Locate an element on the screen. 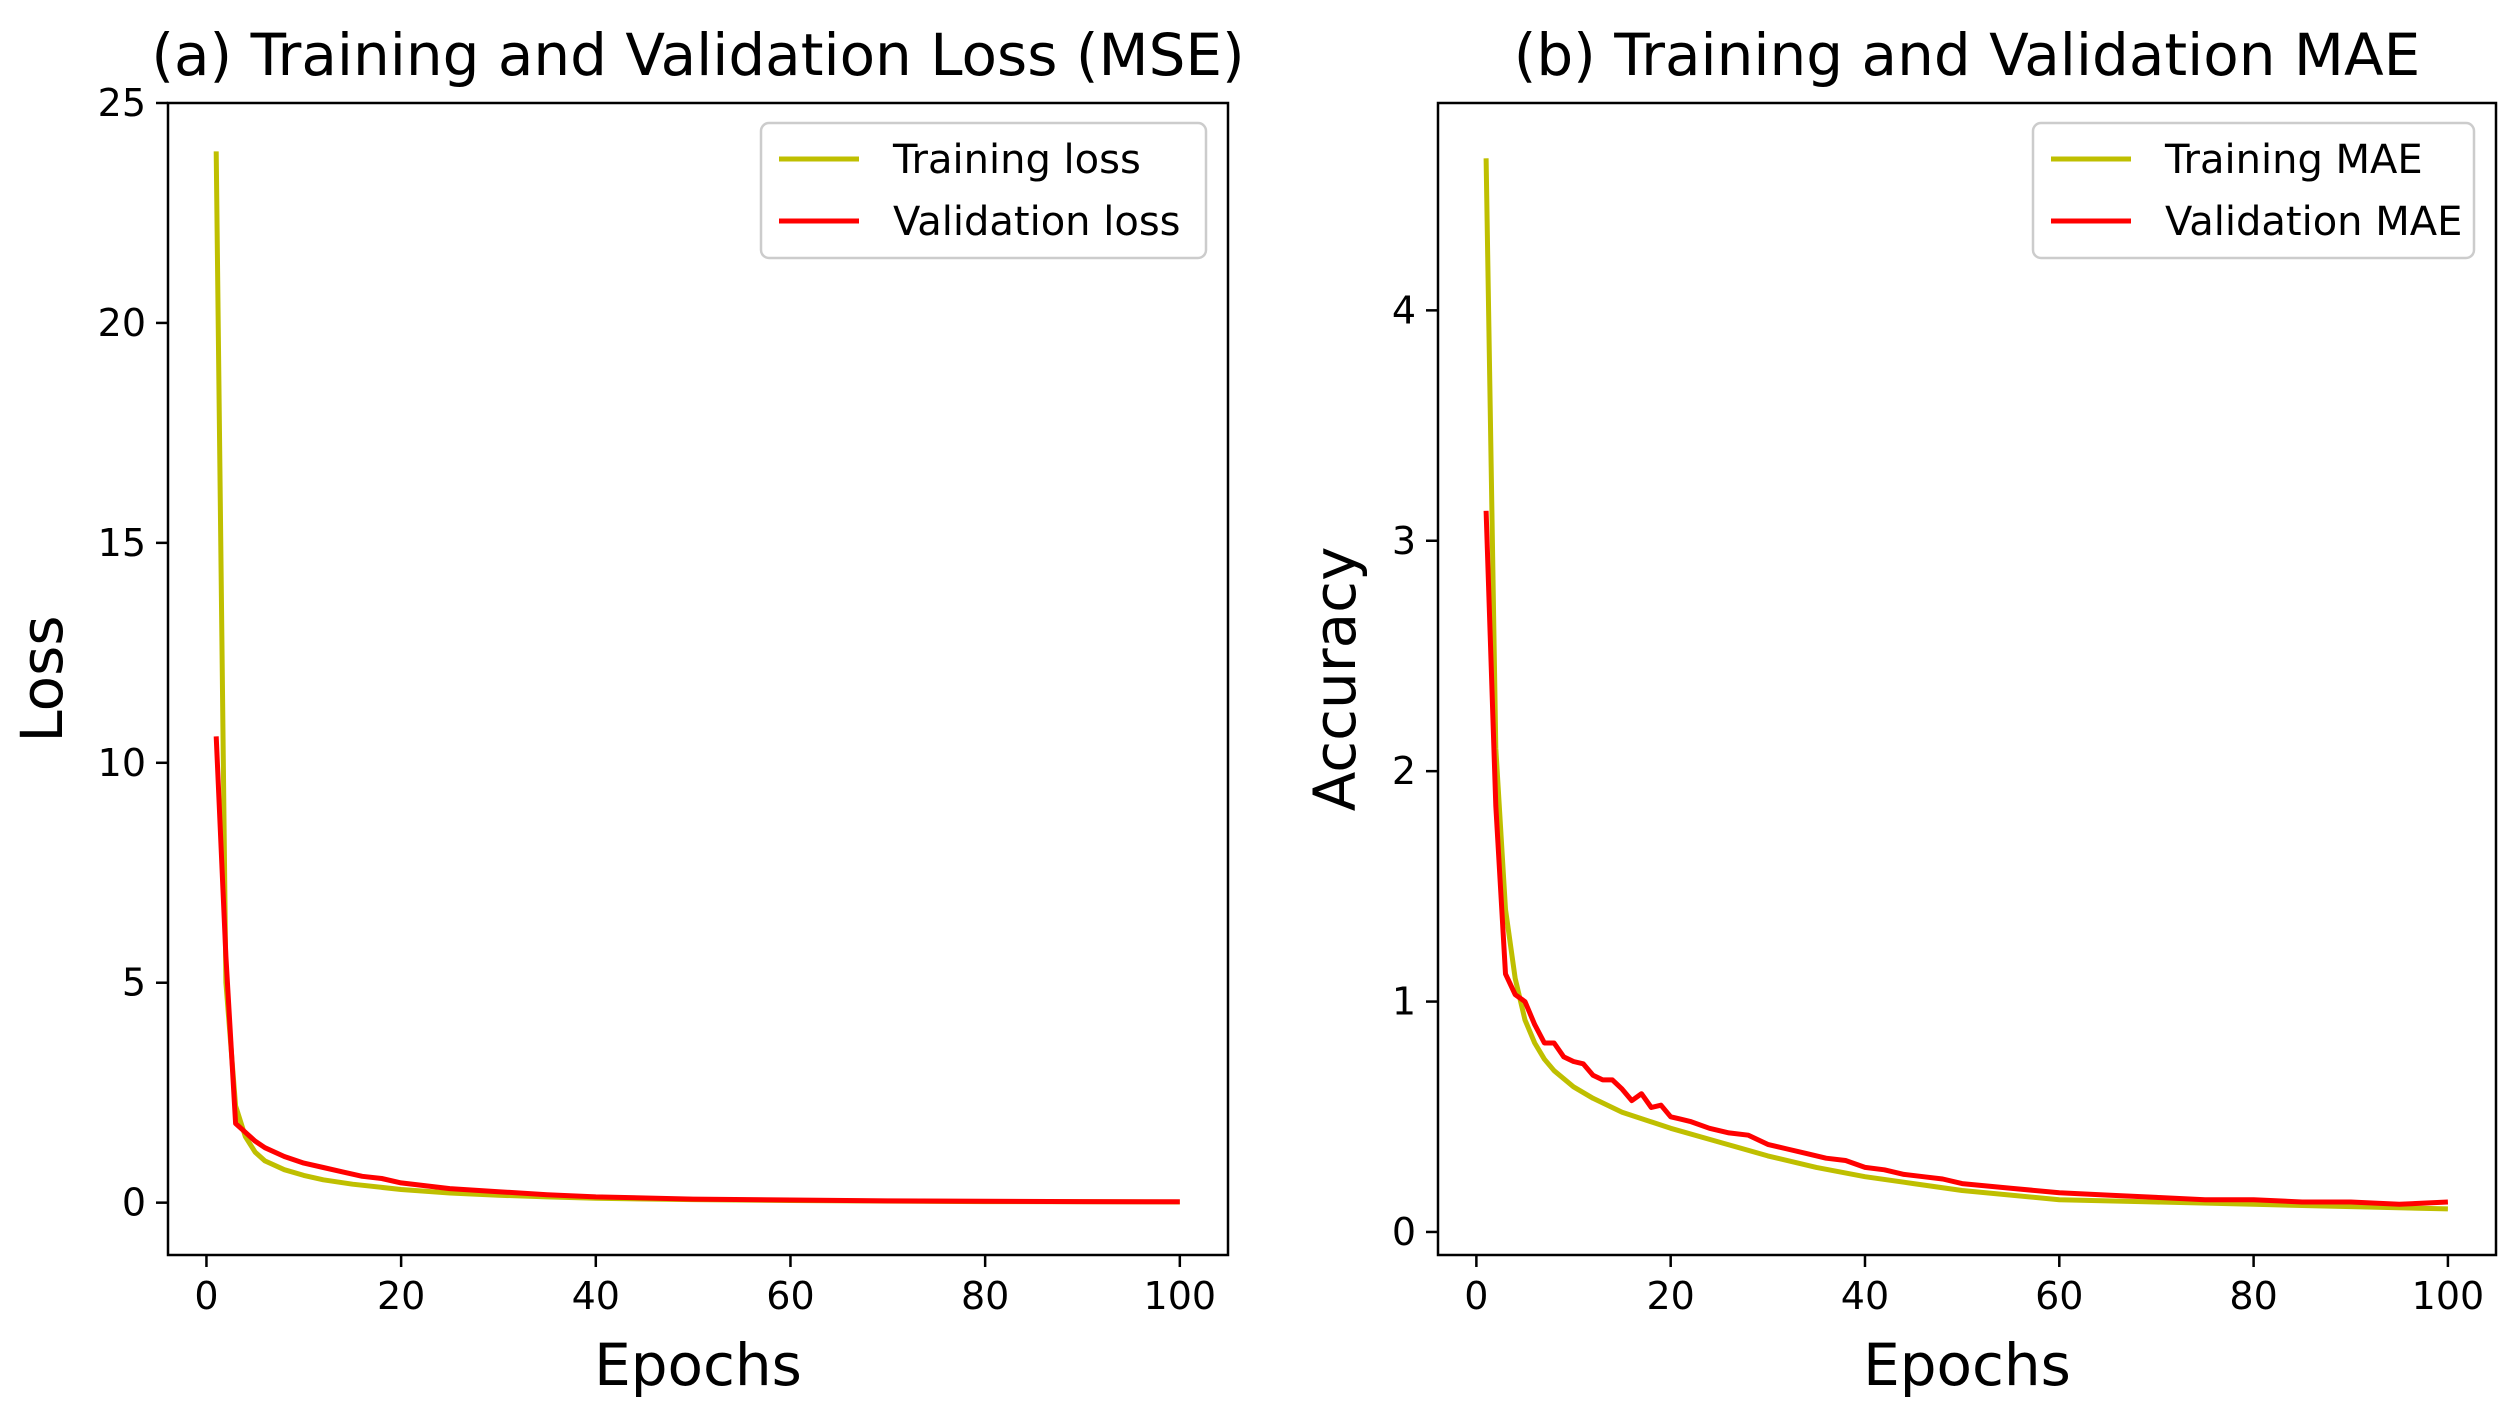 This screenshot has width=2509, height=1423. chart-1-title: (a) Training and Validation Loss (MSE) is located at coordinates (697, 55).